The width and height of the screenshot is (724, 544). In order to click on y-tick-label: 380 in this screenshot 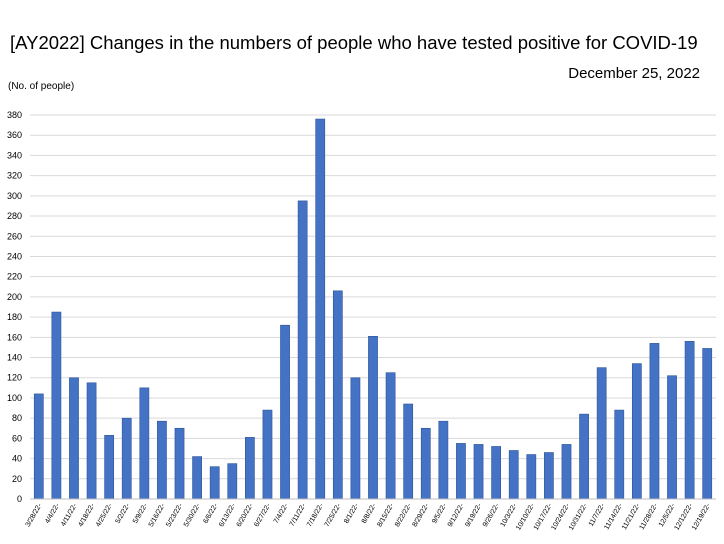, I will do `click(14, 115)`.